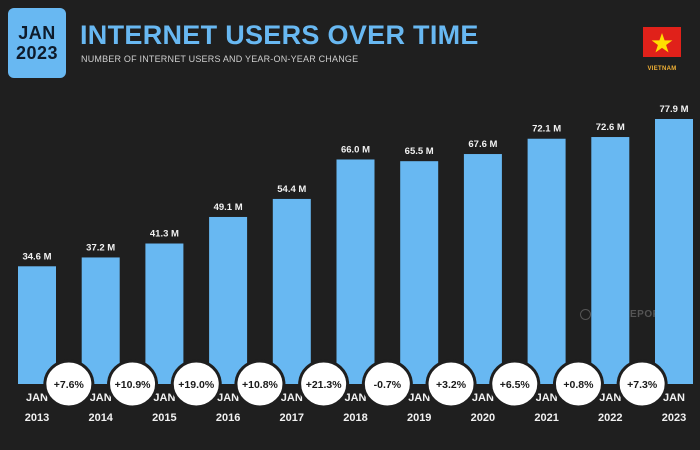  Describe the element at coordinates (228, 207) in the screenshot. I see `value-label: 49.1 M` at that location.